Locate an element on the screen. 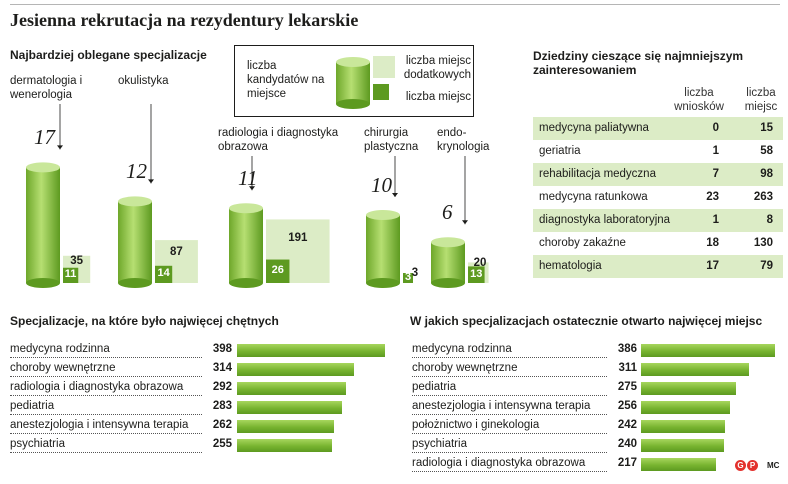 The width and height of the screenshot is (788, 484). bar-row-value: 262 is located at coordinates (222, 425).